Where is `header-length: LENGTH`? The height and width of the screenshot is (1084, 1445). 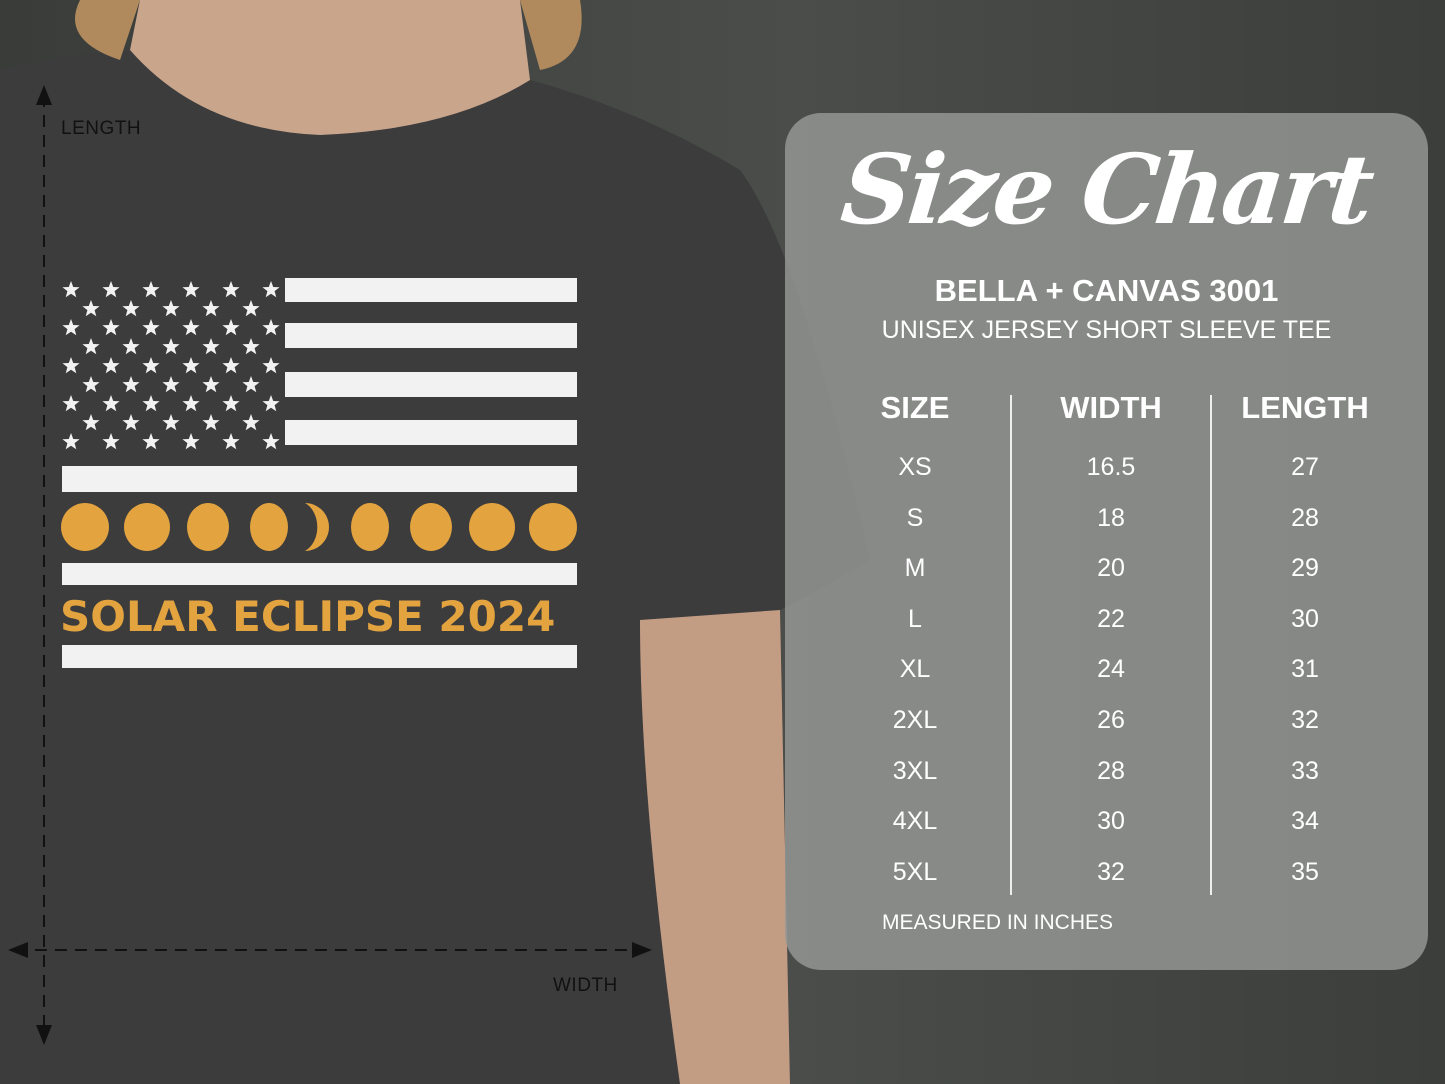
header-length: LENGTH is located at coordinates (1305, 407).